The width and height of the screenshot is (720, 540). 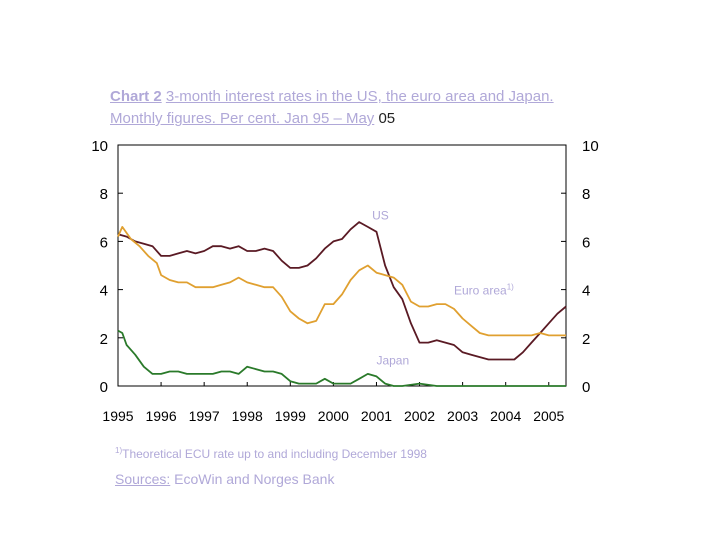 I want to click on series-label-us: US, so click(x=380, y=216).